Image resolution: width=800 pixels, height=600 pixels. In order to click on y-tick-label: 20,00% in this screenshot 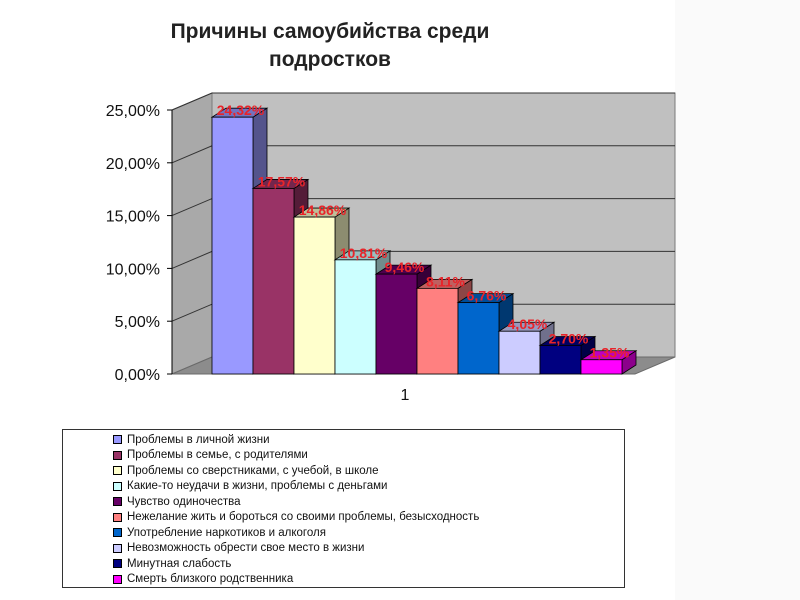, I will do `click(133, 164)`.